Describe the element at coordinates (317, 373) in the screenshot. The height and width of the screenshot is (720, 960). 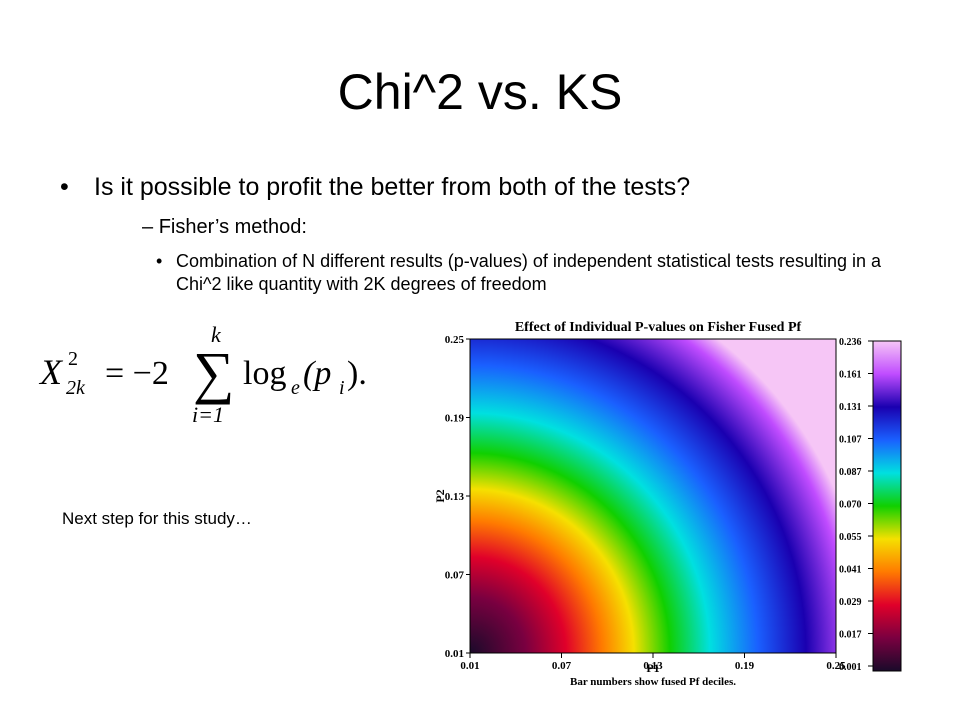
I see `formula-arg: (p` at that location.